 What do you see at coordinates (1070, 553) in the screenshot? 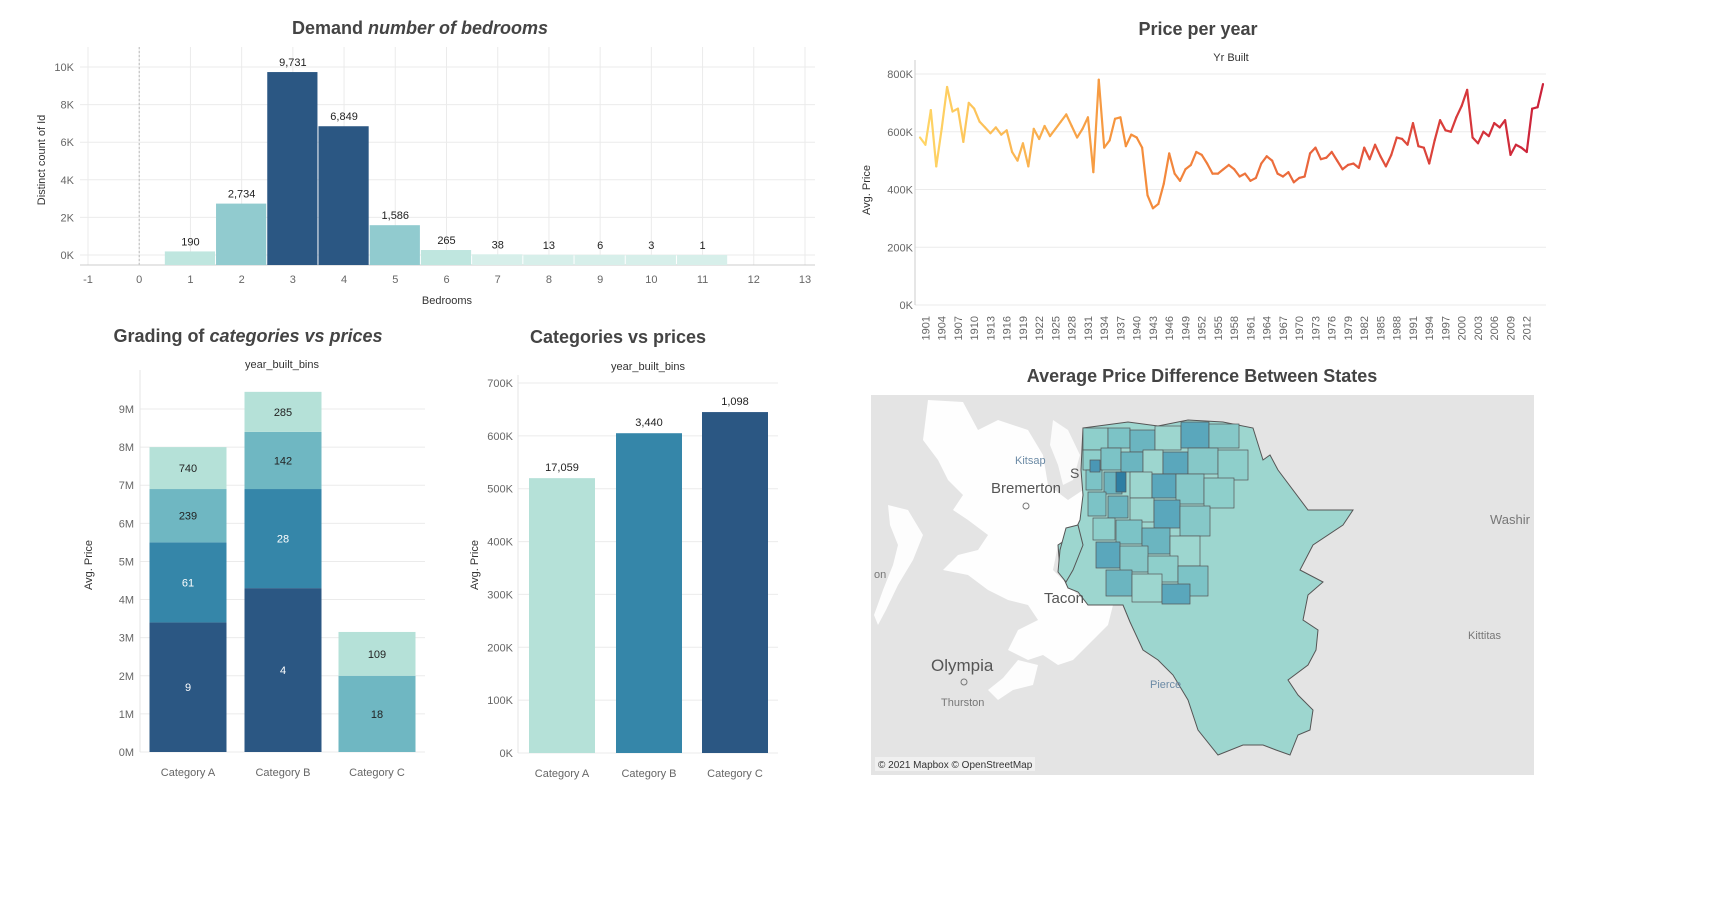
I see `vashon-island-region` at bounding box center [1070, 553].